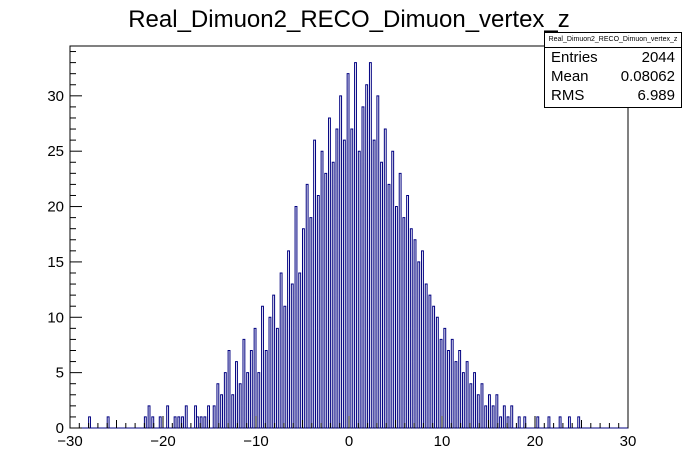  Describe the element at coordinates (656, 95) in the screenshot. I see `stats-value: 6.989` at that location.